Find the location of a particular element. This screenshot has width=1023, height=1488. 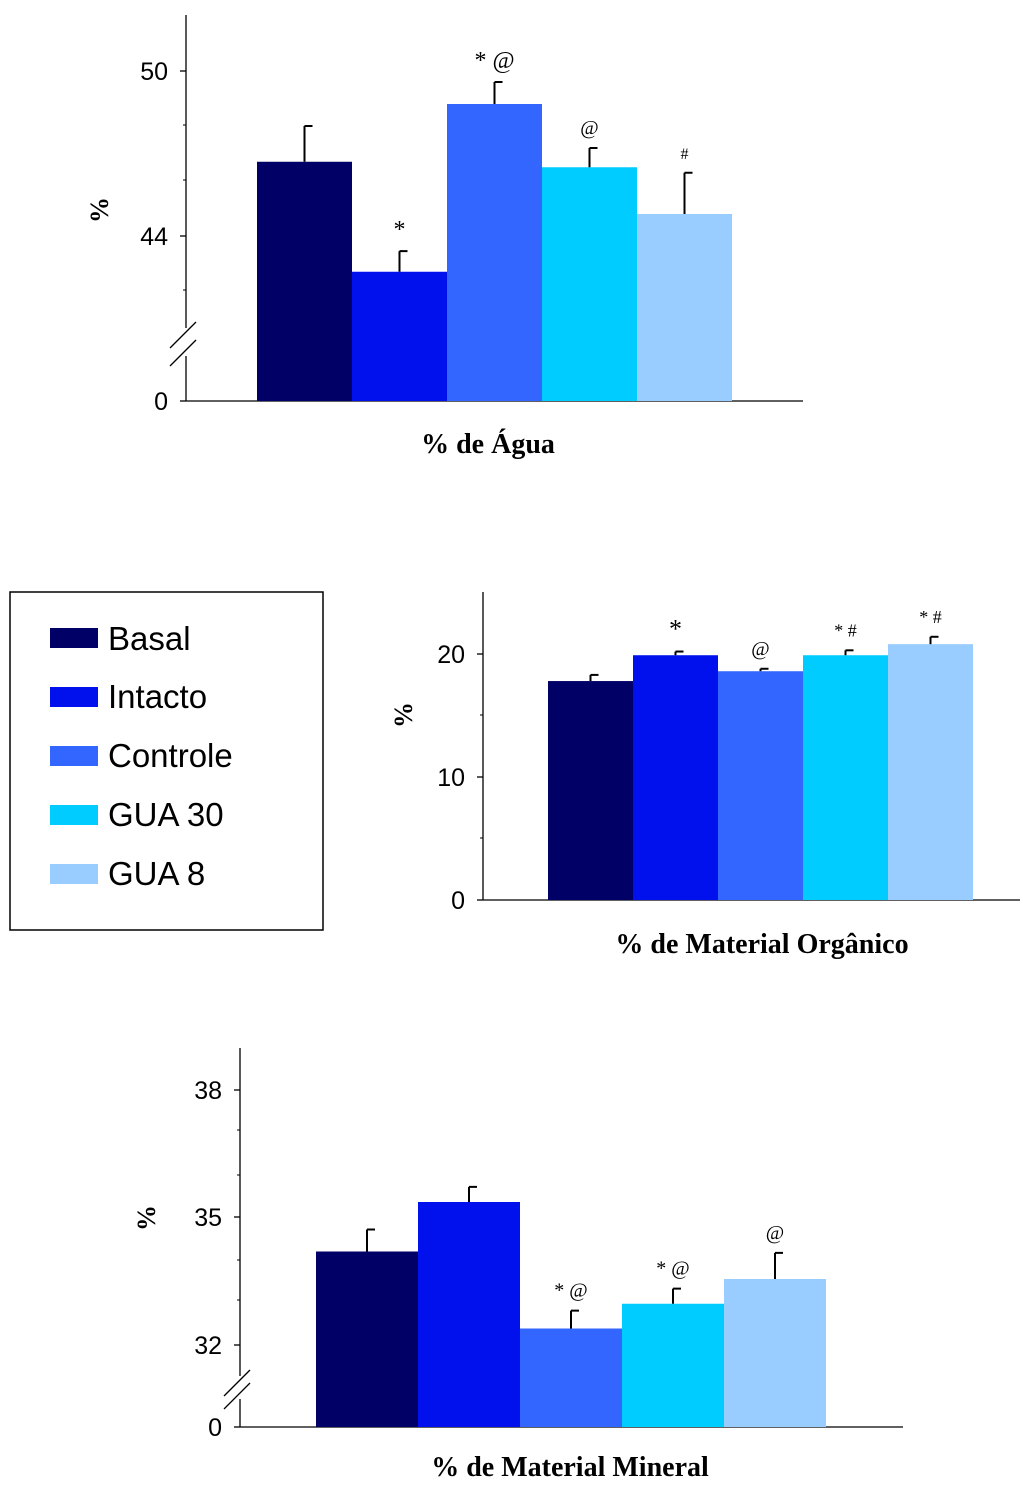

y-tick-label: 44 is located at coordinates (154, 237).